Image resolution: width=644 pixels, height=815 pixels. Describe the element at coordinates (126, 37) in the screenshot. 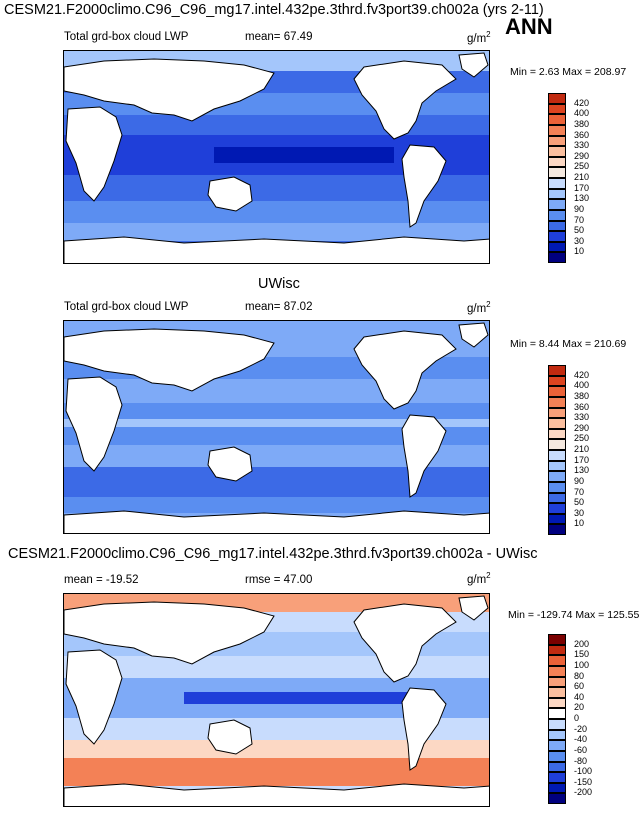

I see `panel1-variable-title: Total grd-box cloud LWP` at that location.